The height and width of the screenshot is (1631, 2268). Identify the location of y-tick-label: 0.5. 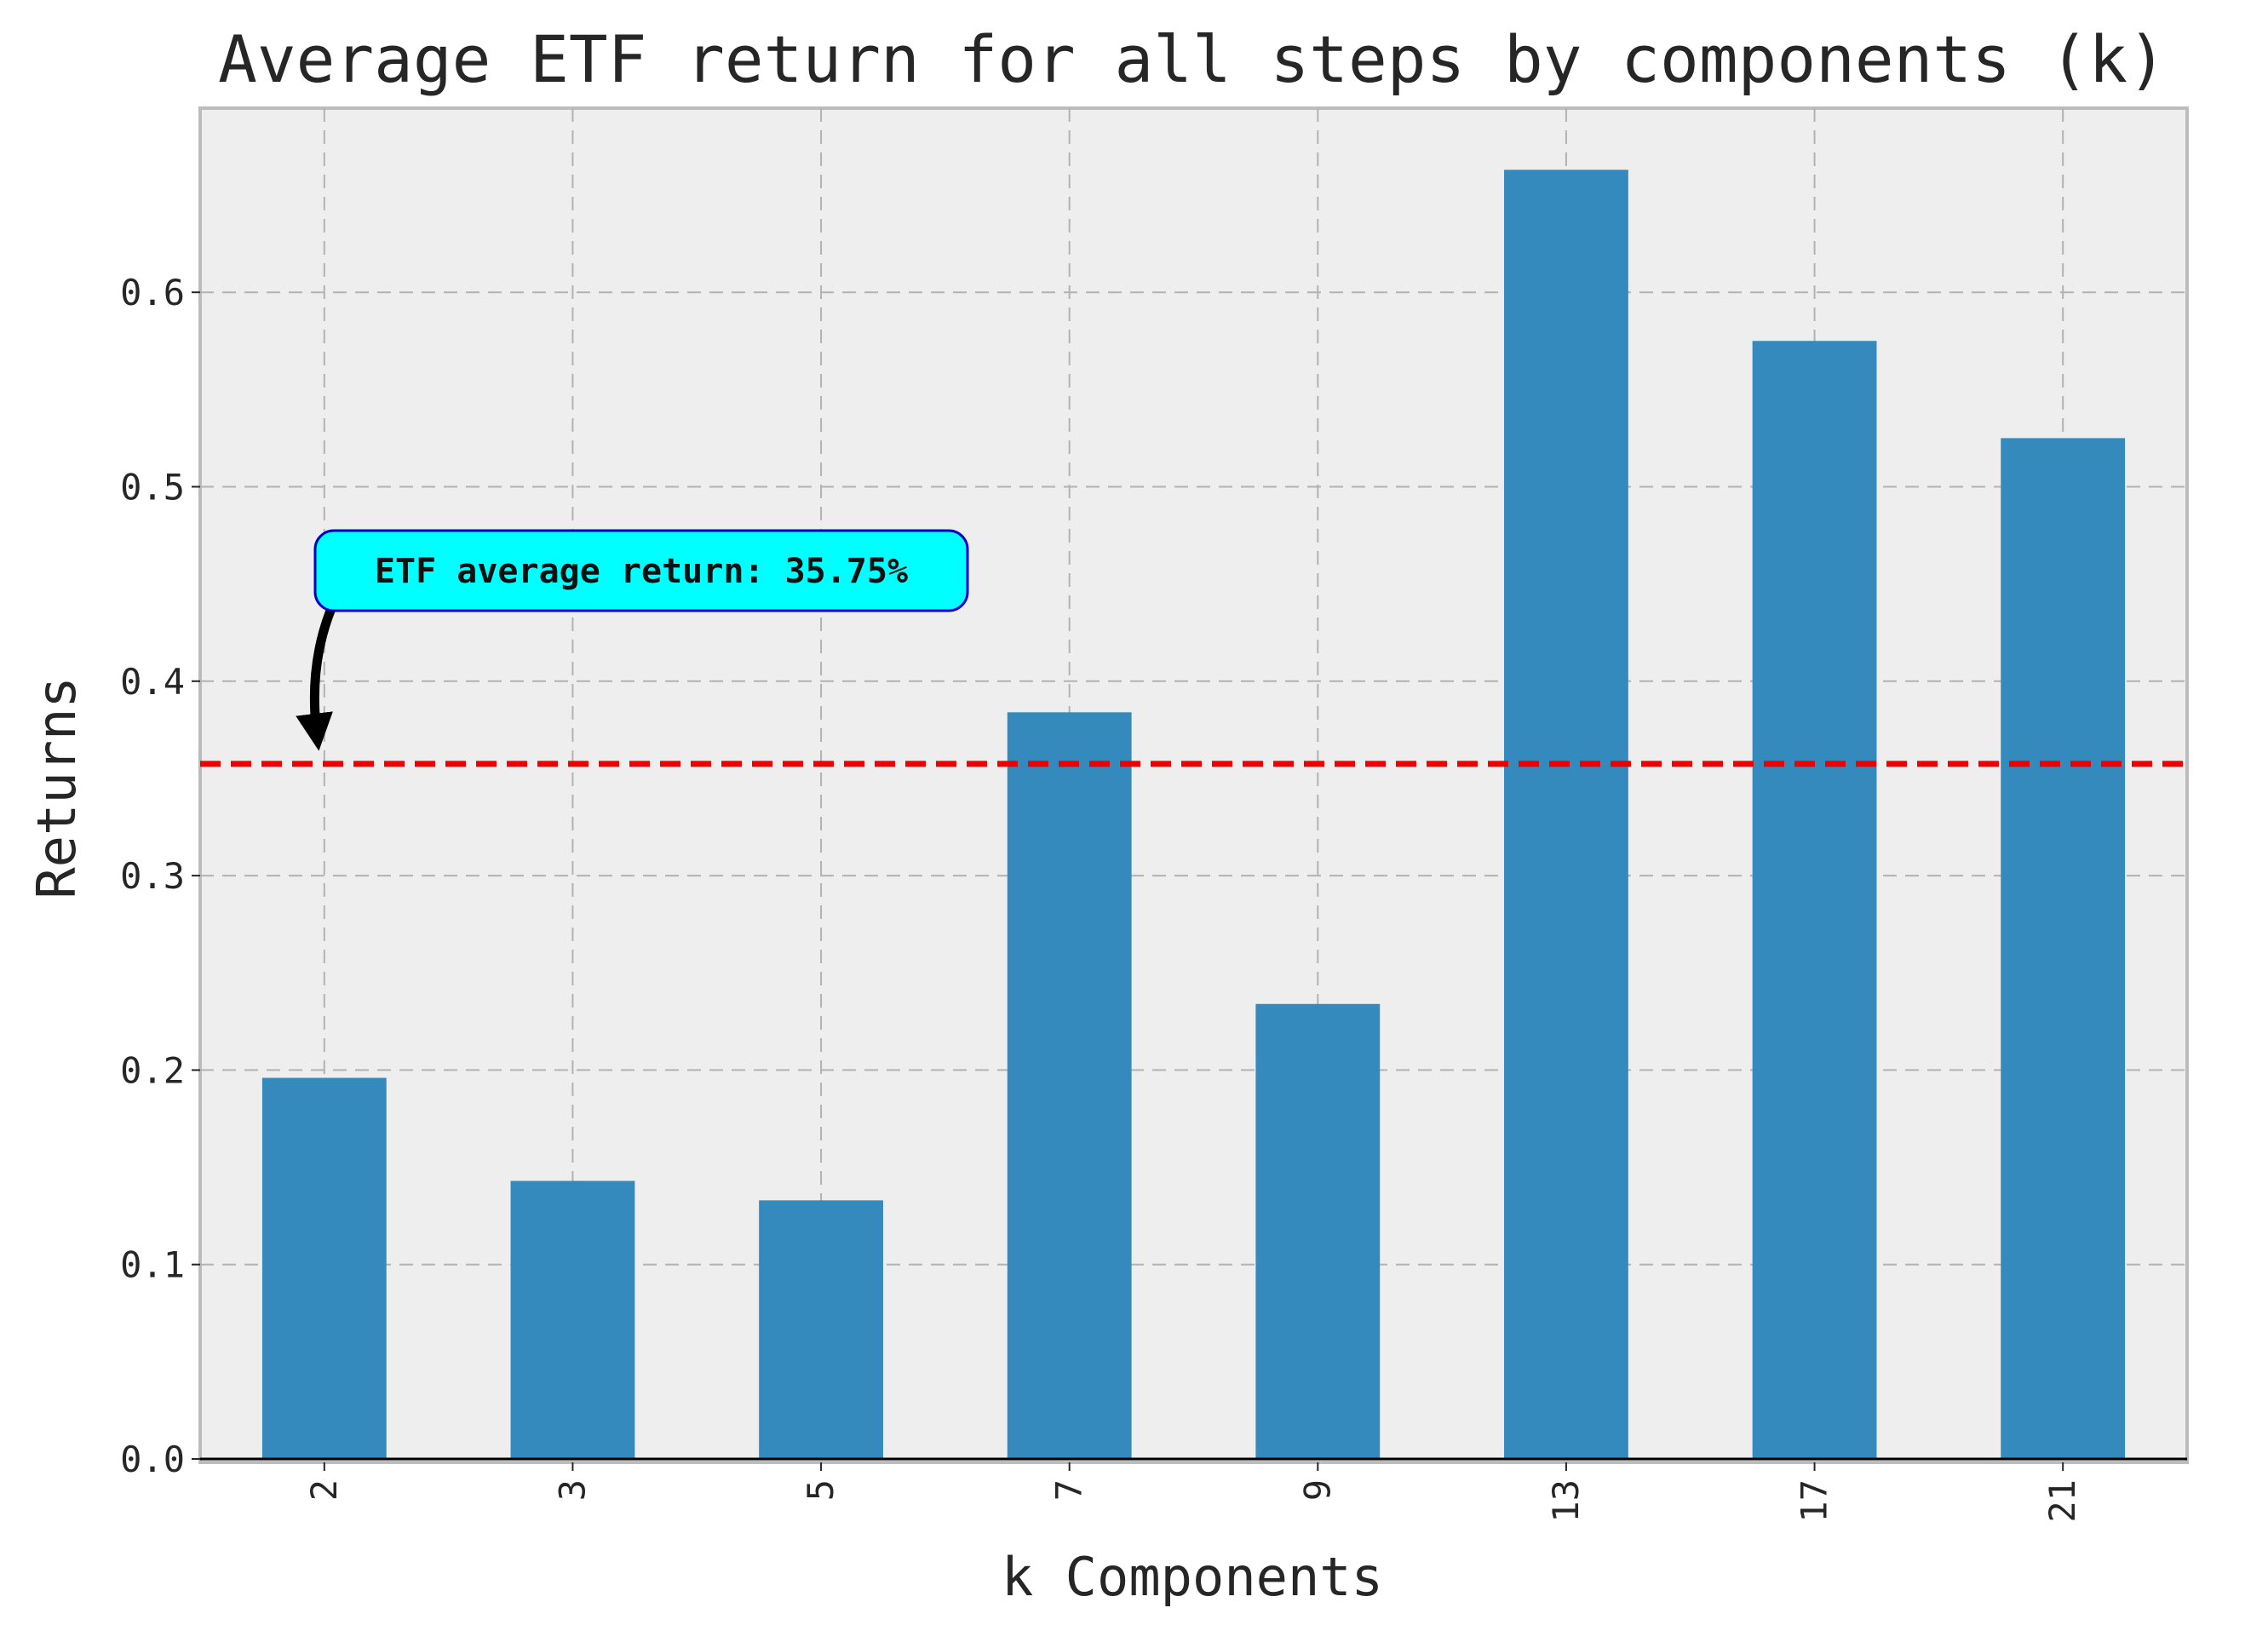
(152, 487).